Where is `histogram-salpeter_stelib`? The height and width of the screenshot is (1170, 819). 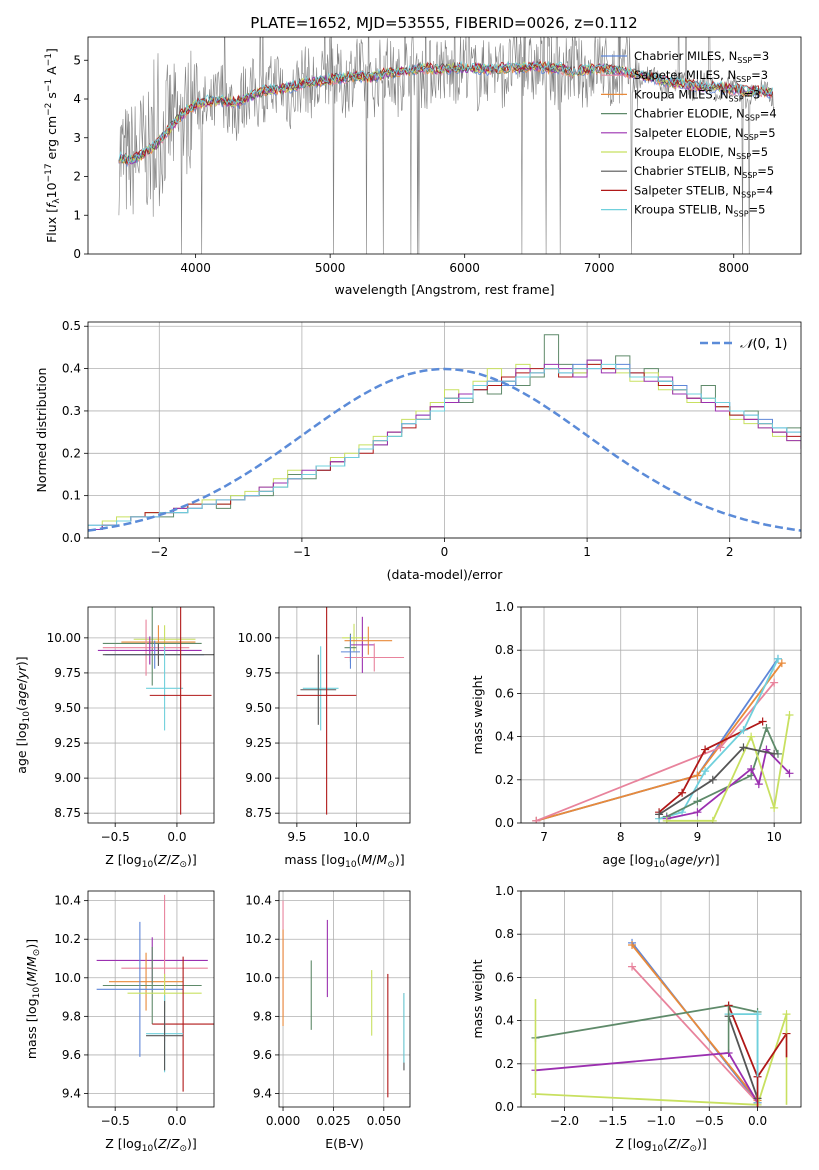 histogram-salpeter_stelib is located at coordinates (444, 450).